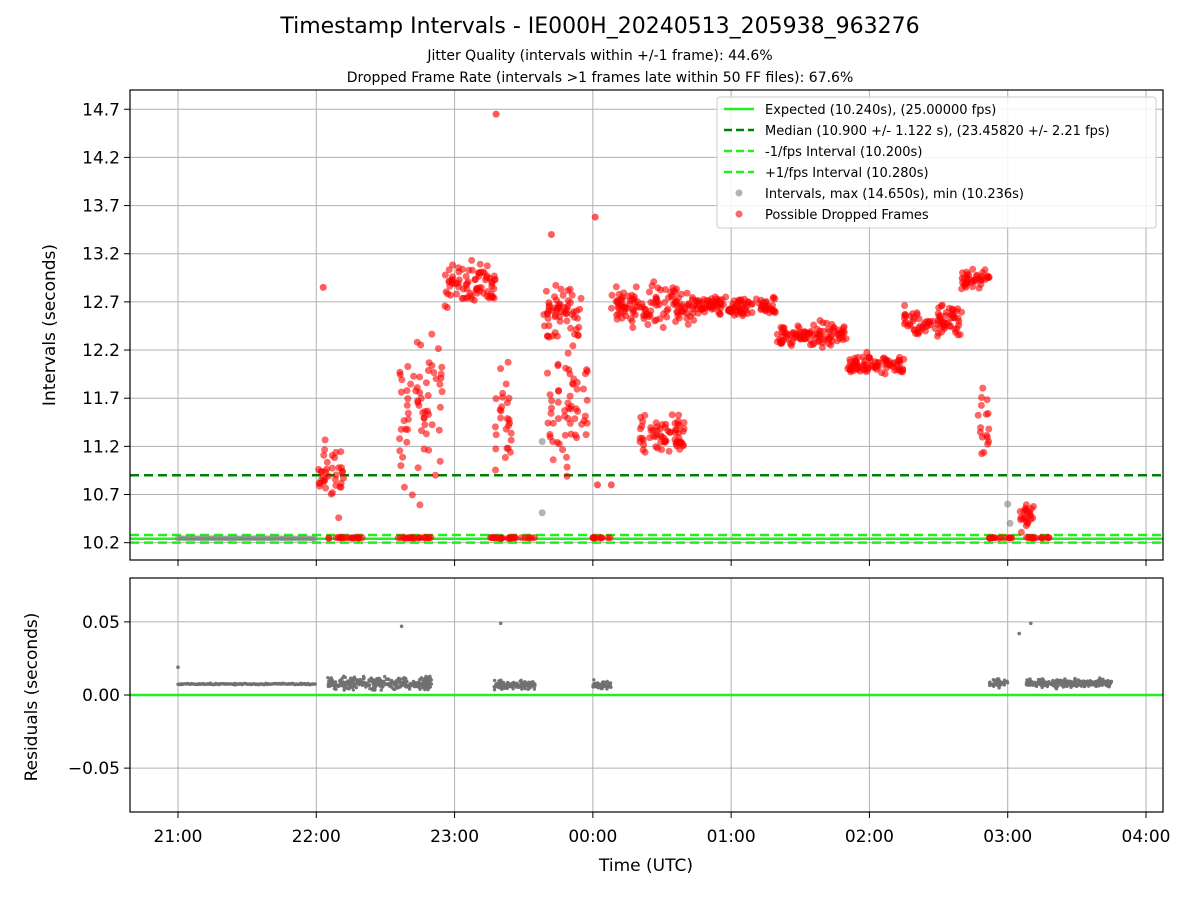 The image size is (1200, 900). What do you see at coordinates (739, 193) in the screenshot?
I see `legend-intervals-swatch` at bounding box center [739, 193].